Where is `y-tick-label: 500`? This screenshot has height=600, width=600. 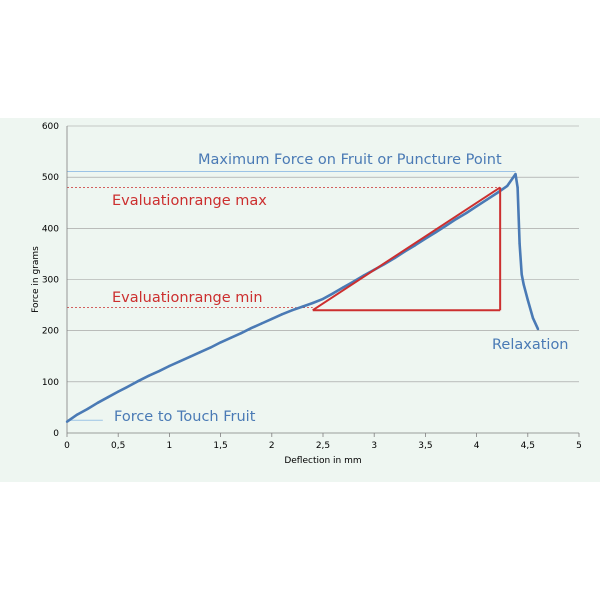 y-tick-label: 500 is located at coordinates (50, 178).